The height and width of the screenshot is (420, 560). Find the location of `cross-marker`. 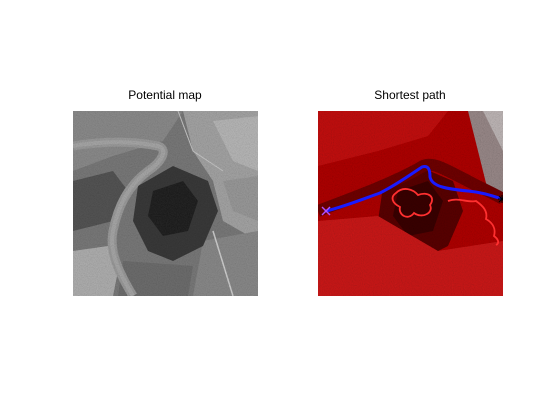

cross-marker is located at coordinates (326, 211).